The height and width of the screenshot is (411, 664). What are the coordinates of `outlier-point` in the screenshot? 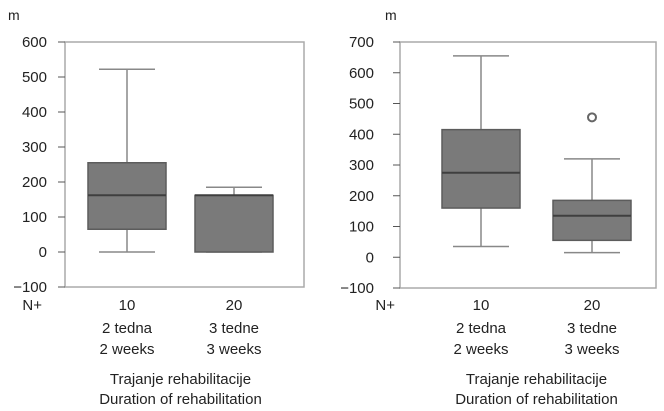 It's located at (592, 117).